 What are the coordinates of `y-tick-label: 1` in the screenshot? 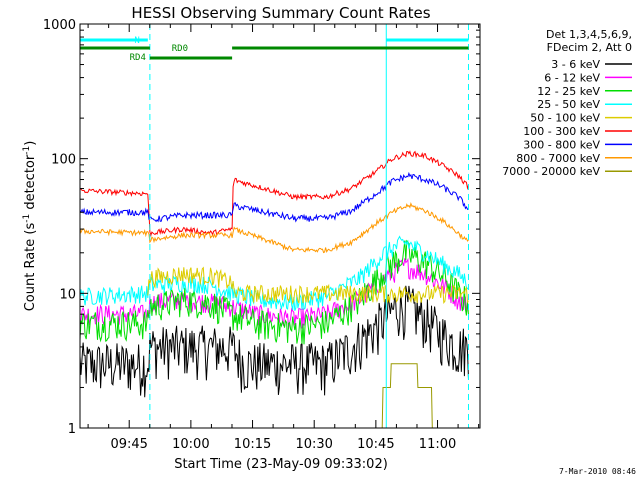 It's located at (72, 429).